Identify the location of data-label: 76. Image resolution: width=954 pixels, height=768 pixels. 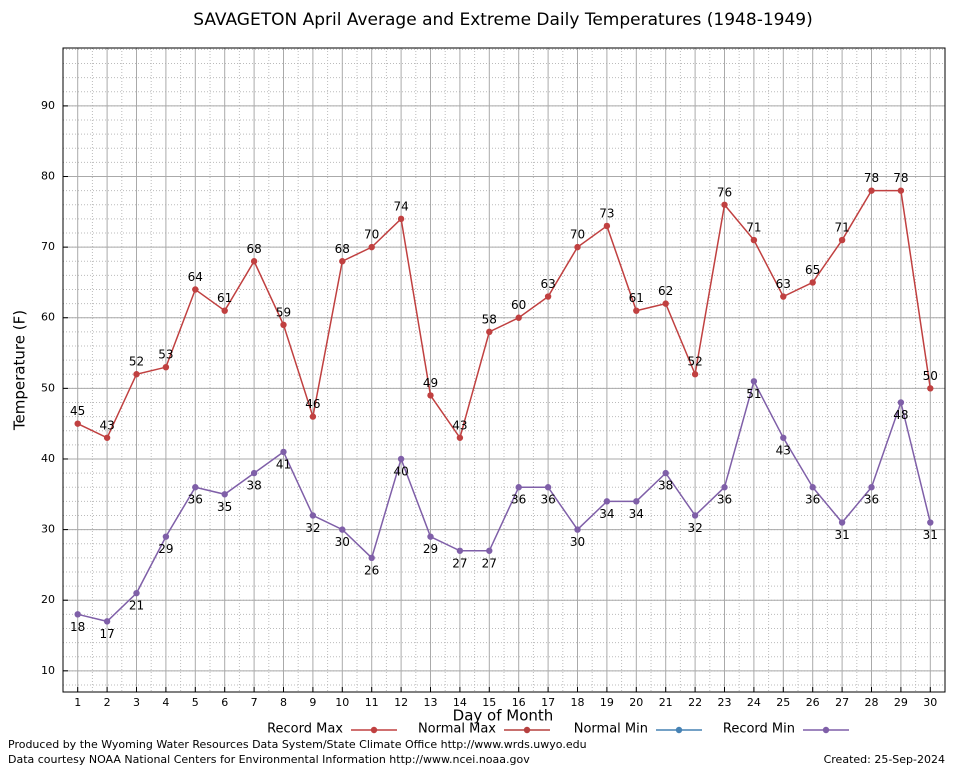
(724, 192).